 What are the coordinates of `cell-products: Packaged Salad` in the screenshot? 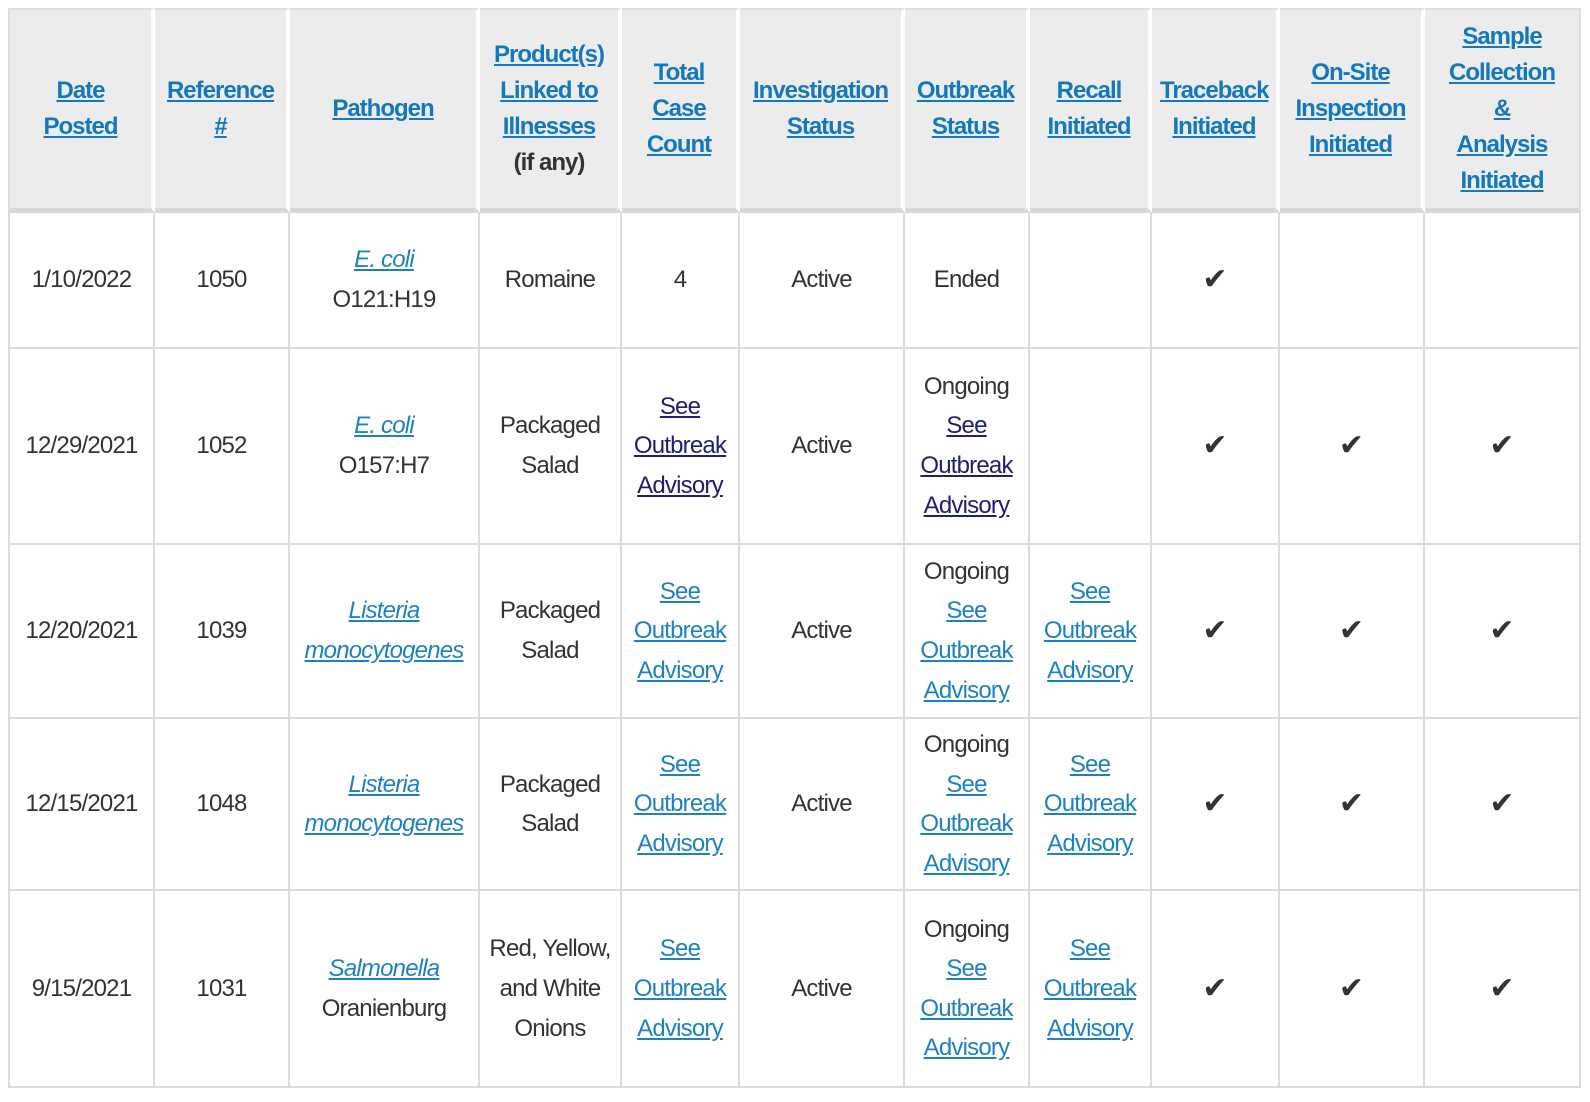 It's located at (551, 805).